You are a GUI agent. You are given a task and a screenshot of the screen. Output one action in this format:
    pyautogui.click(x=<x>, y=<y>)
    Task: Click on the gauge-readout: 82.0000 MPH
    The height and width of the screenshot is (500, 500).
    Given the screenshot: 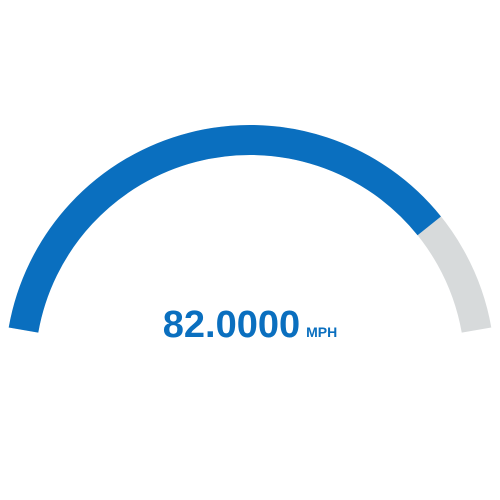 What is the action you would take?
    pyautogui.click(x=250, y=325)
    